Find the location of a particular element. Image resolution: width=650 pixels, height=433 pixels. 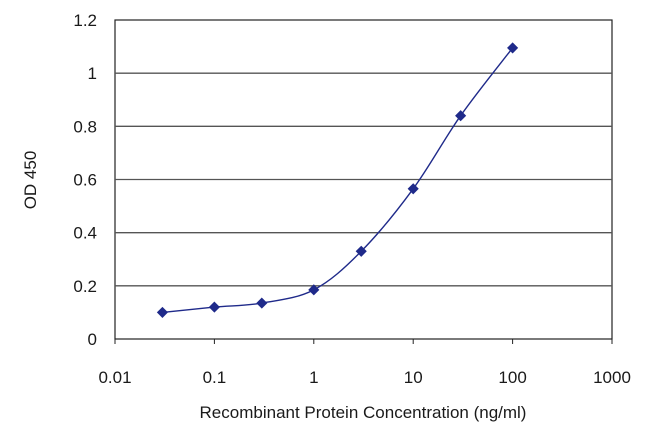

y-tick-label: 0.6 is located at coordinates (85, 180).